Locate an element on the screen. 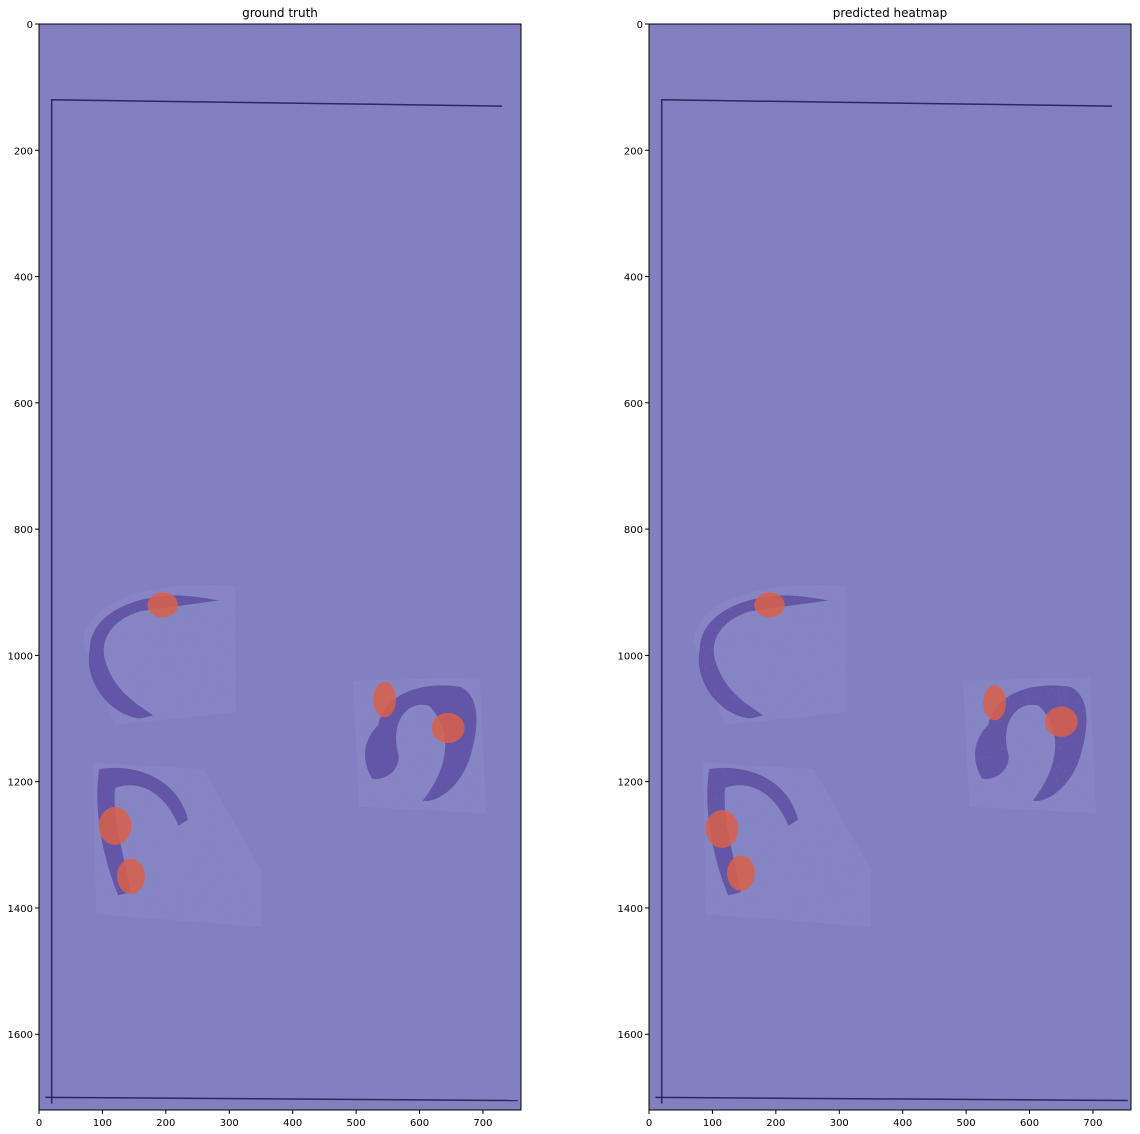  chart-title: predicted heatmap is located at coordinates (890, 13).